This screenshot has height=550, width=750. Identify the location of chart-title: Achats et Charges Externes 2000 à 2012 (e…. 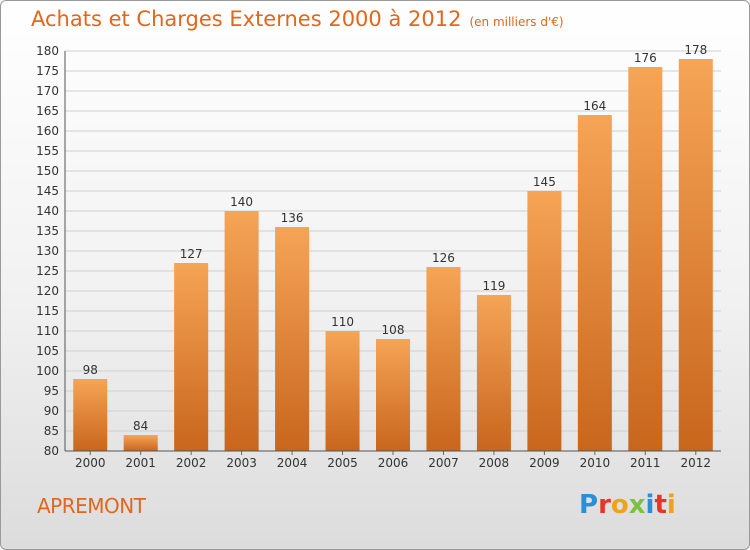
(297, 19).